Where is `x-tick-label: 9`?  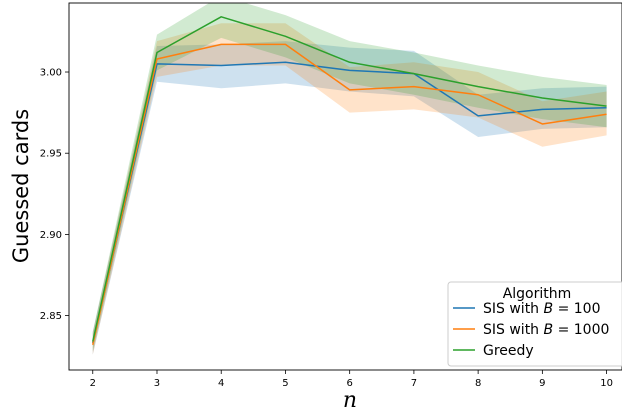 x-tick-label: 9 is located at coordinates (542, 383).